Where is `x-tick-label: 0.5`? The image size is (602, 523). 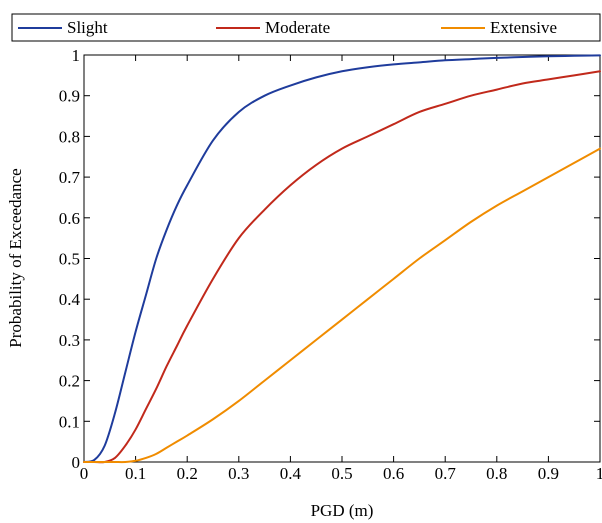
x-tick-label: 0.5 is located at coordinates (341, 473).